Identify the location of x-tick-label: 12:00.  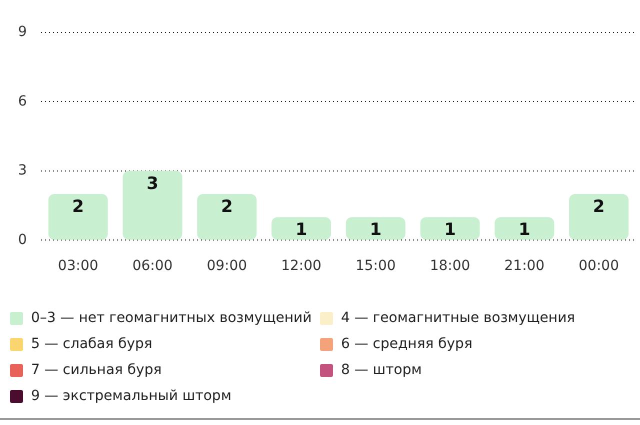
(301, 266).